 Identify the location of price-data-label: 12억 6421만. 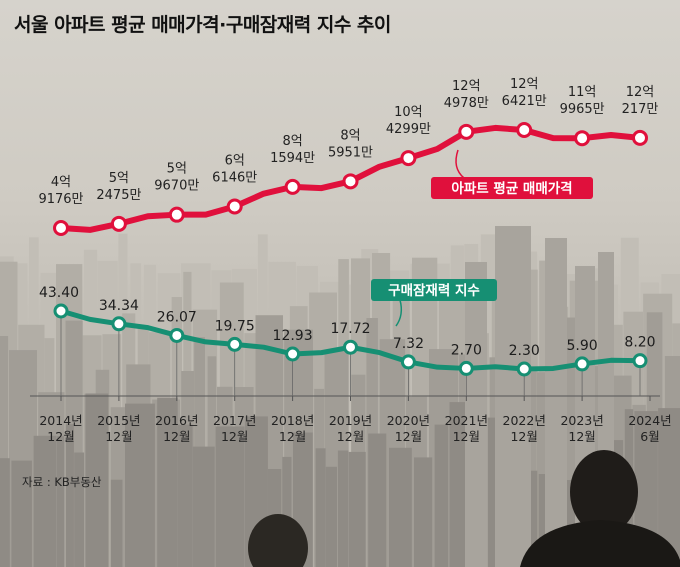
(524, 93).